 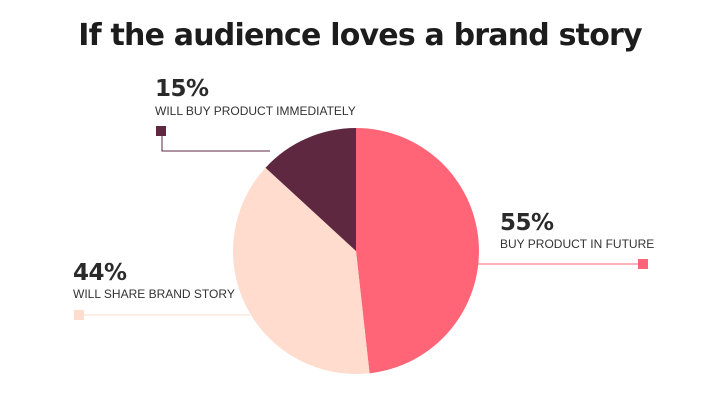 What do you see at coordinates (161, 131) in the screenshot?
I see `legend-marker-buy-immediately` at bounding box center [161, 131].